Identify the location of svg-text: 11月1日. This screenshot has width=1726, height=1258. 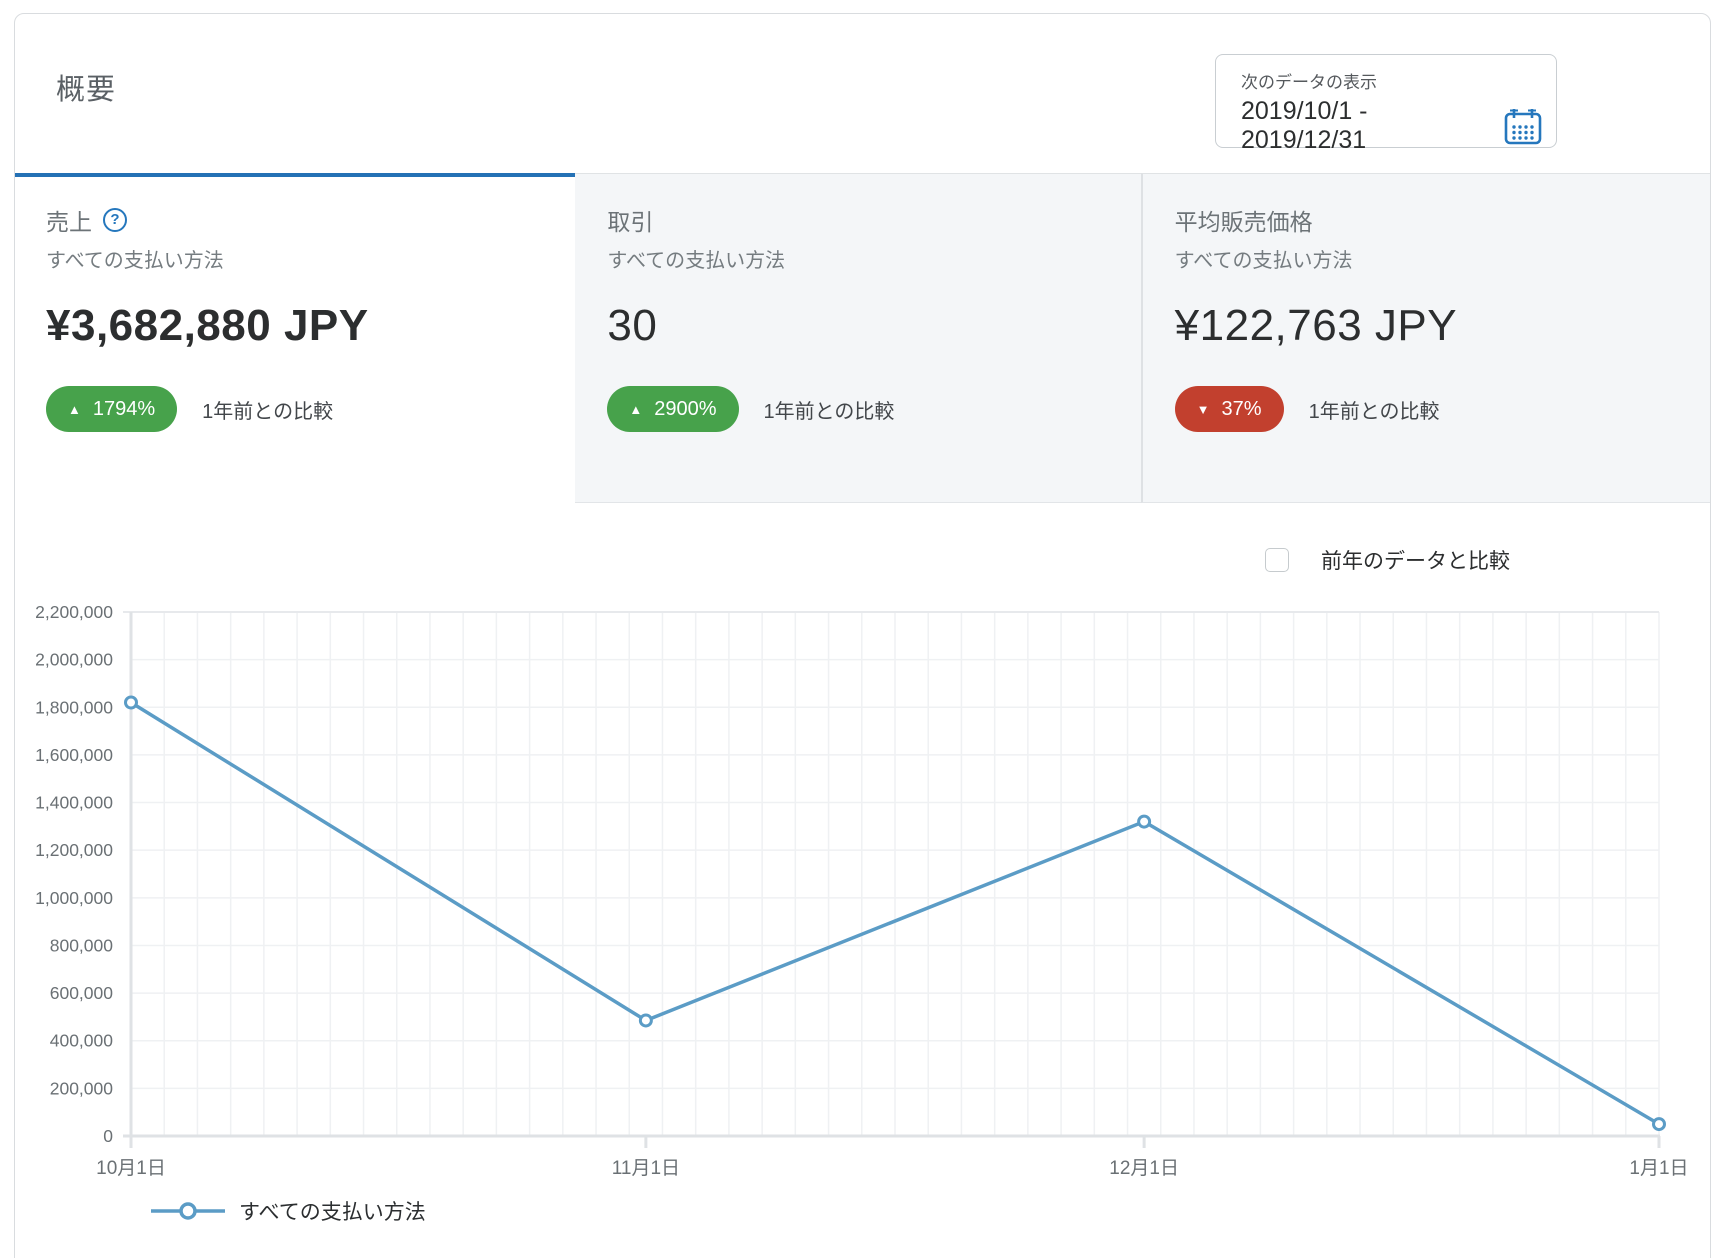
(646, 1168).